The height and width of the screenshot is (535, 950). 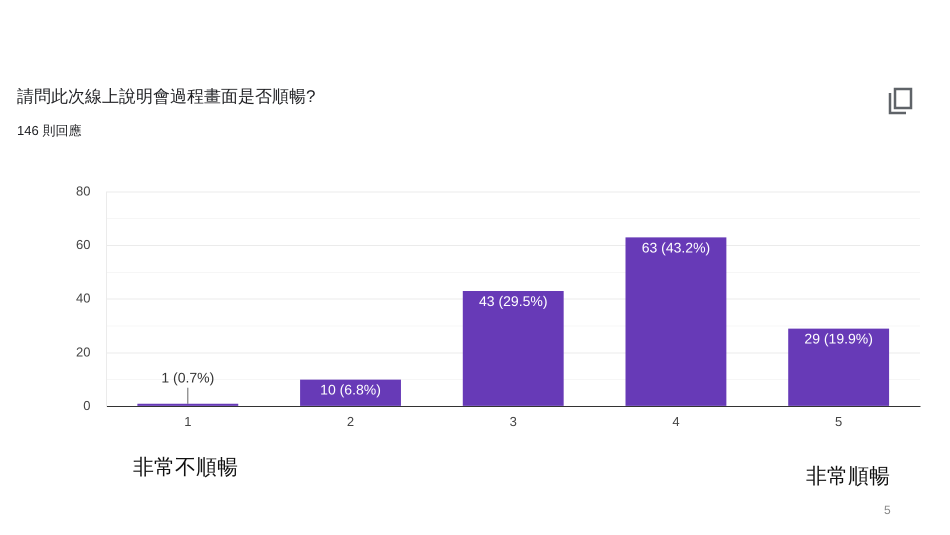 What do you see at coordinates (350, 389) in the screenshot?
I see `data-label: 10 (6.8%)` at bounding box center [350, 389].